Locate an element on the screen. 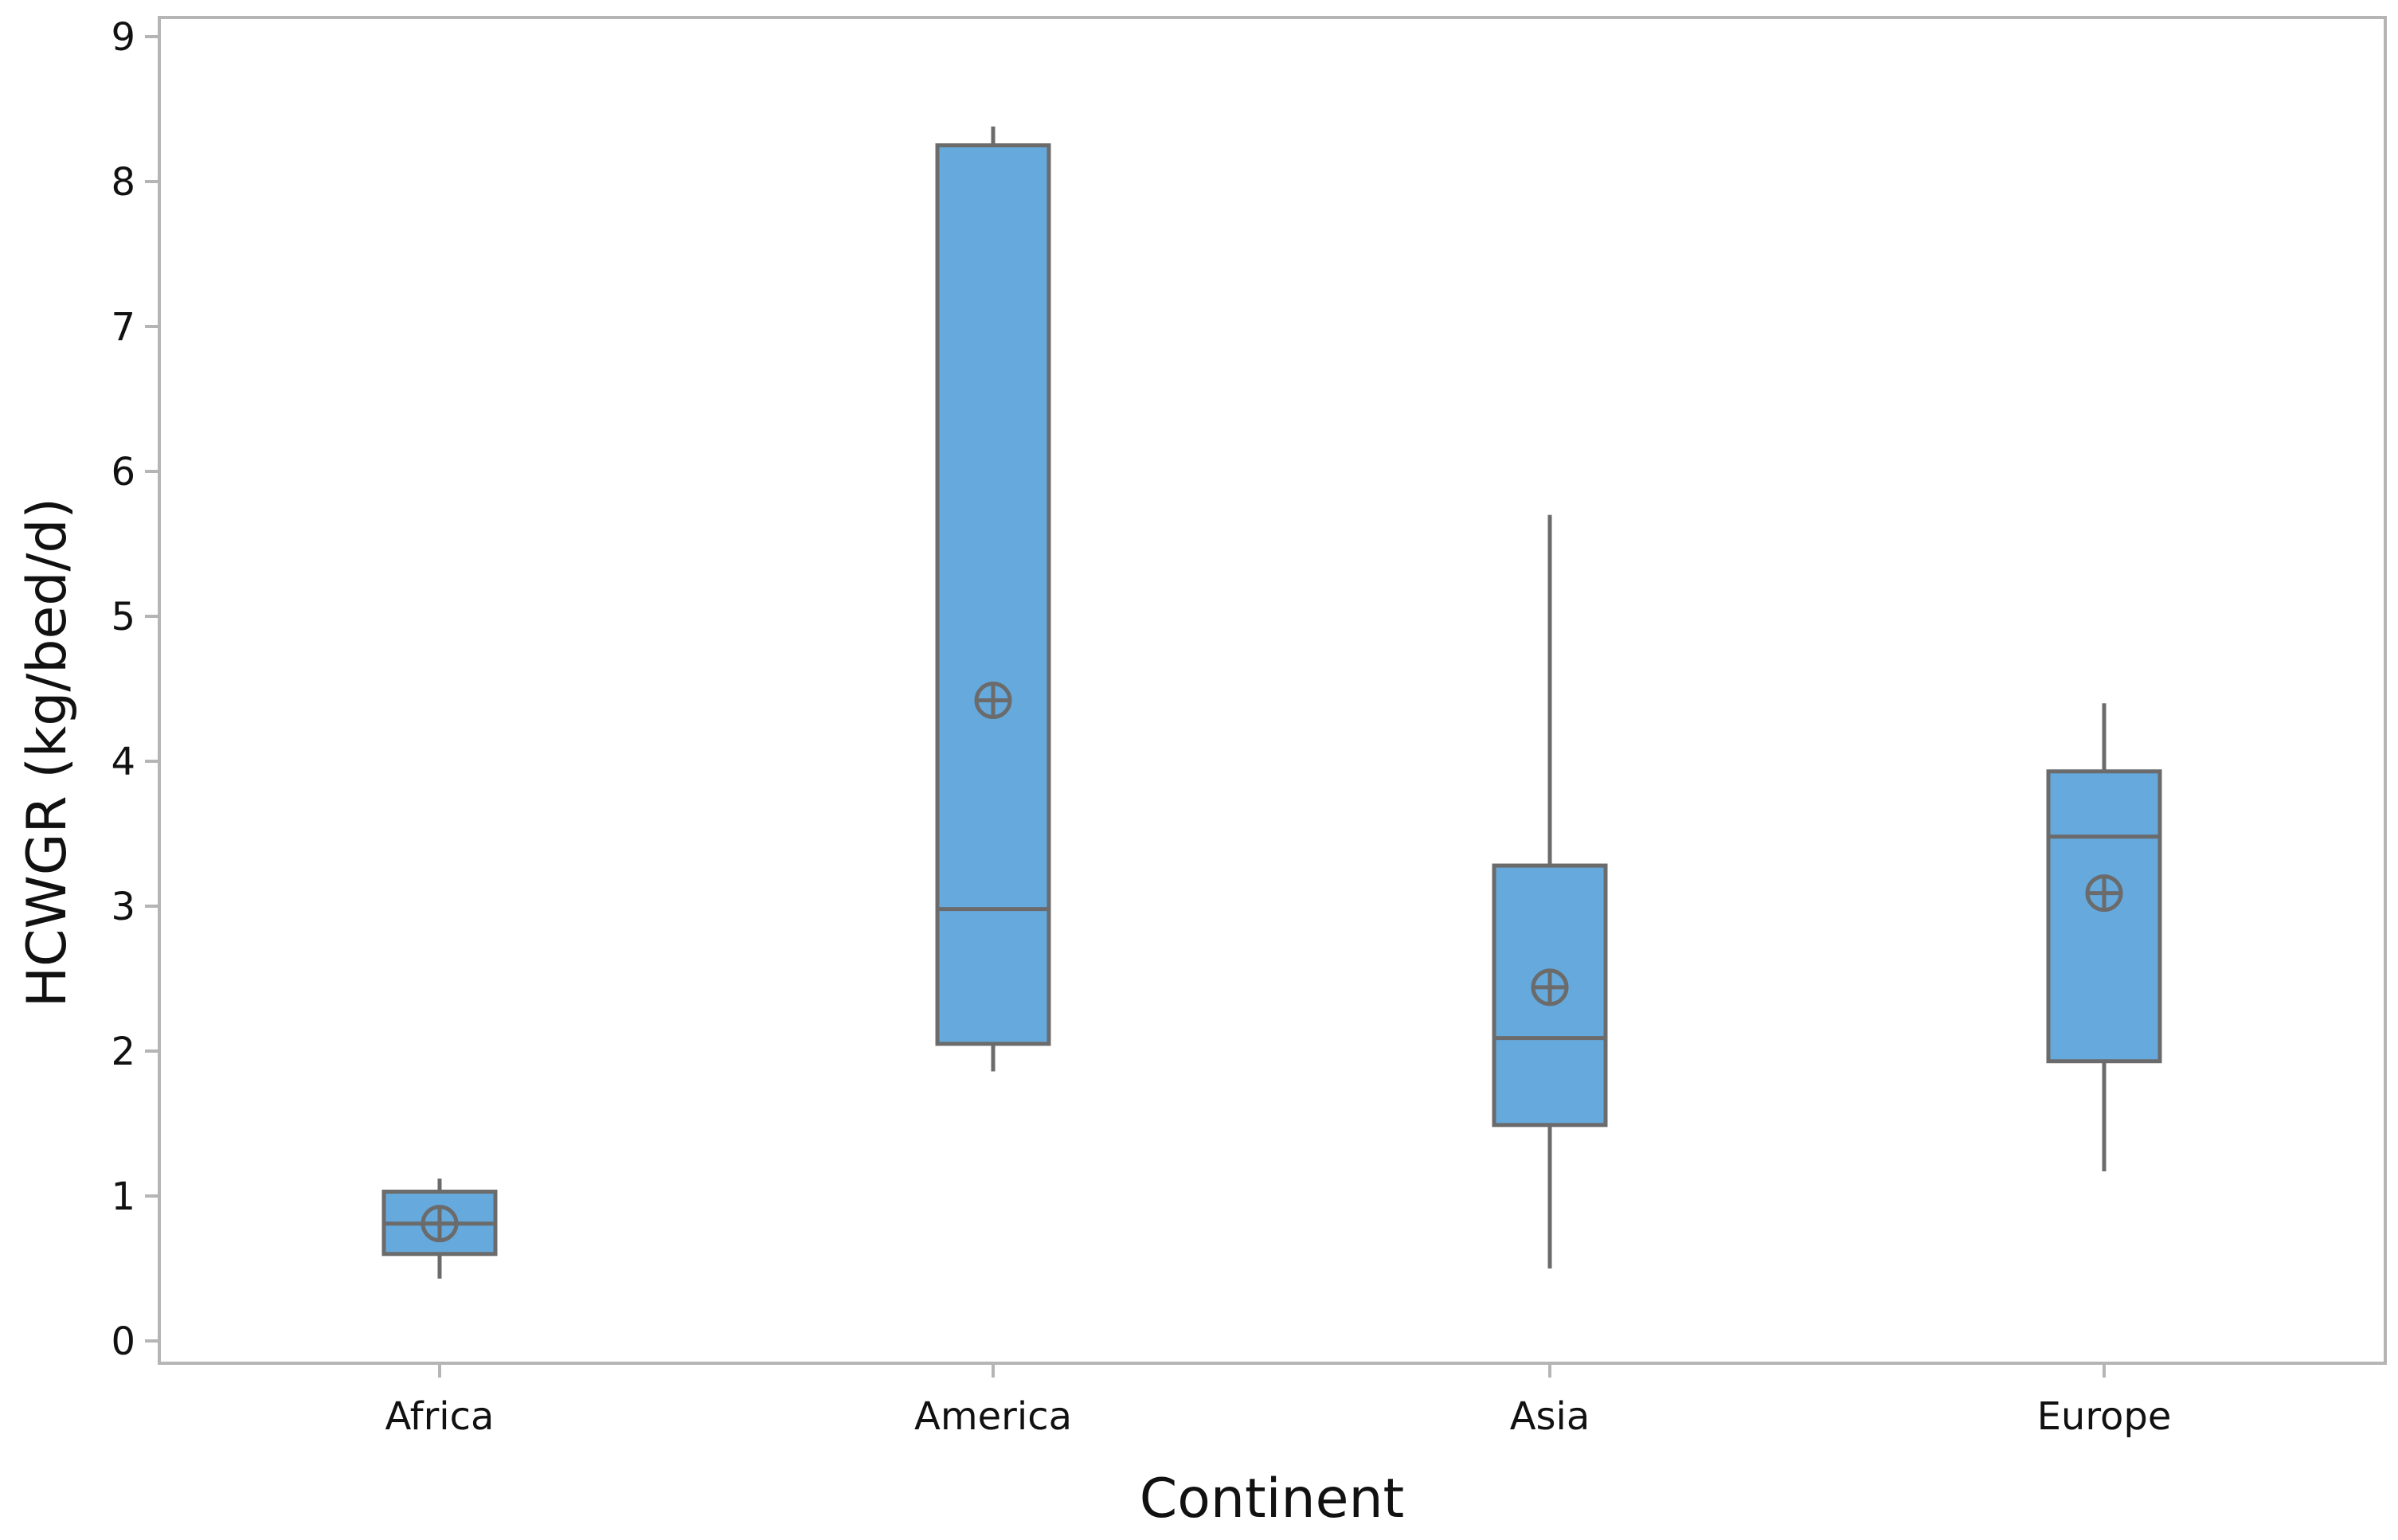 This screenshot has height=1540, width=2398. x-tick-label: Asia is located at coordinates (1550, 1416).